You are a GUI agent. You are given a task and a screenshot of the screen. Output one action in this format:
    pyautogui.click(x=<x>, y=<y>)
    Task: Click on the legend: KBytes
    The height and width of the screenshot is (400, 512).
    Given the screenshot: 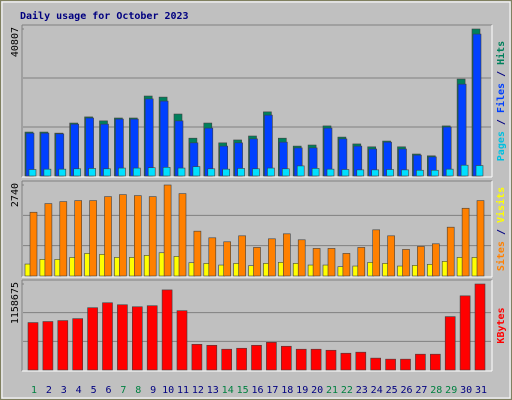 What is the action you would take?
    pyautogui.click(x=501, y=325)
    